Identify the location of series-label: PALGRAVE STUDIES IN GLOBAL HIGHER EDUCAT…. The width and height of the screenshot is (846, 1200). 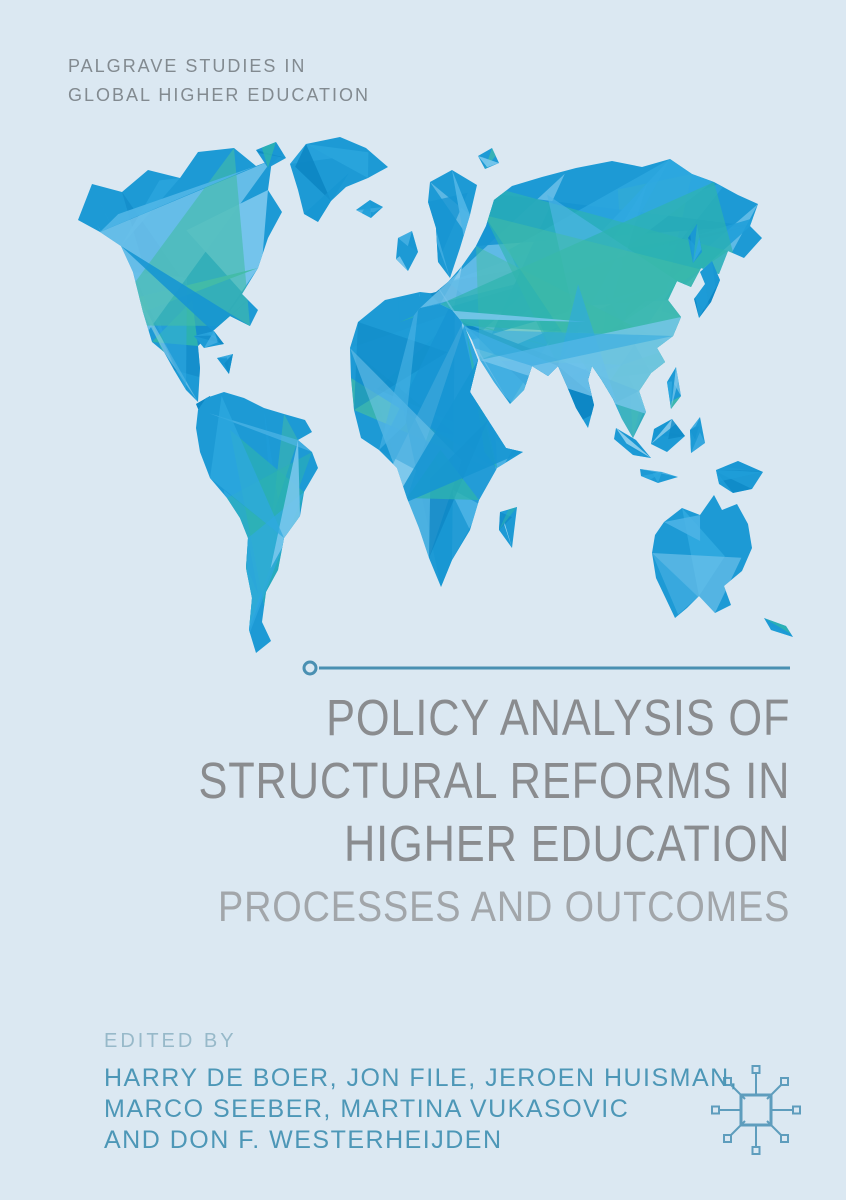
(219, 81).